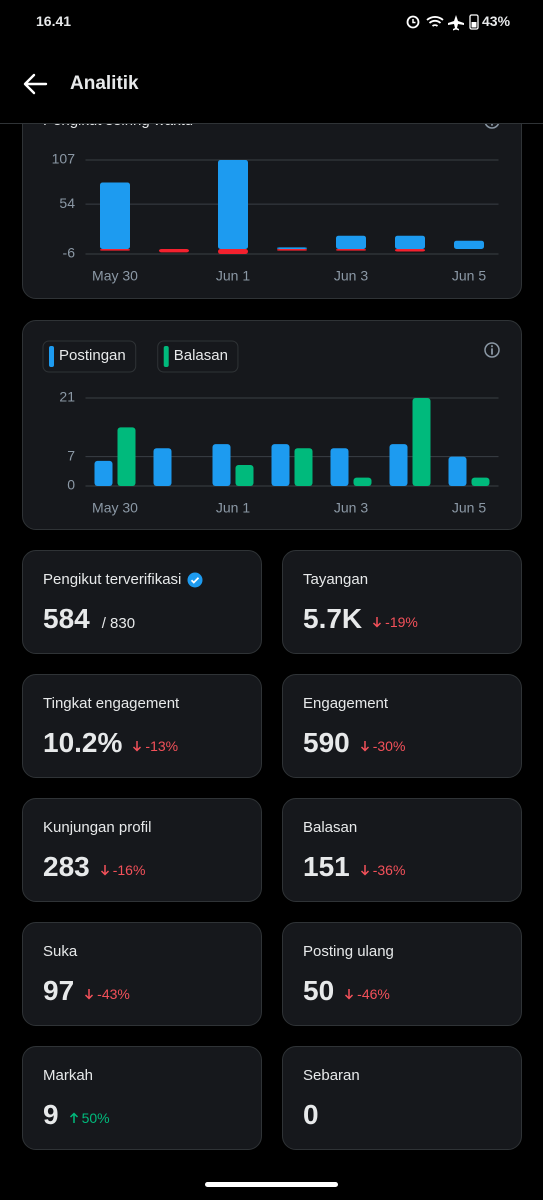  I want to click on x-tick-label: Jun 5, so click(469, 508).